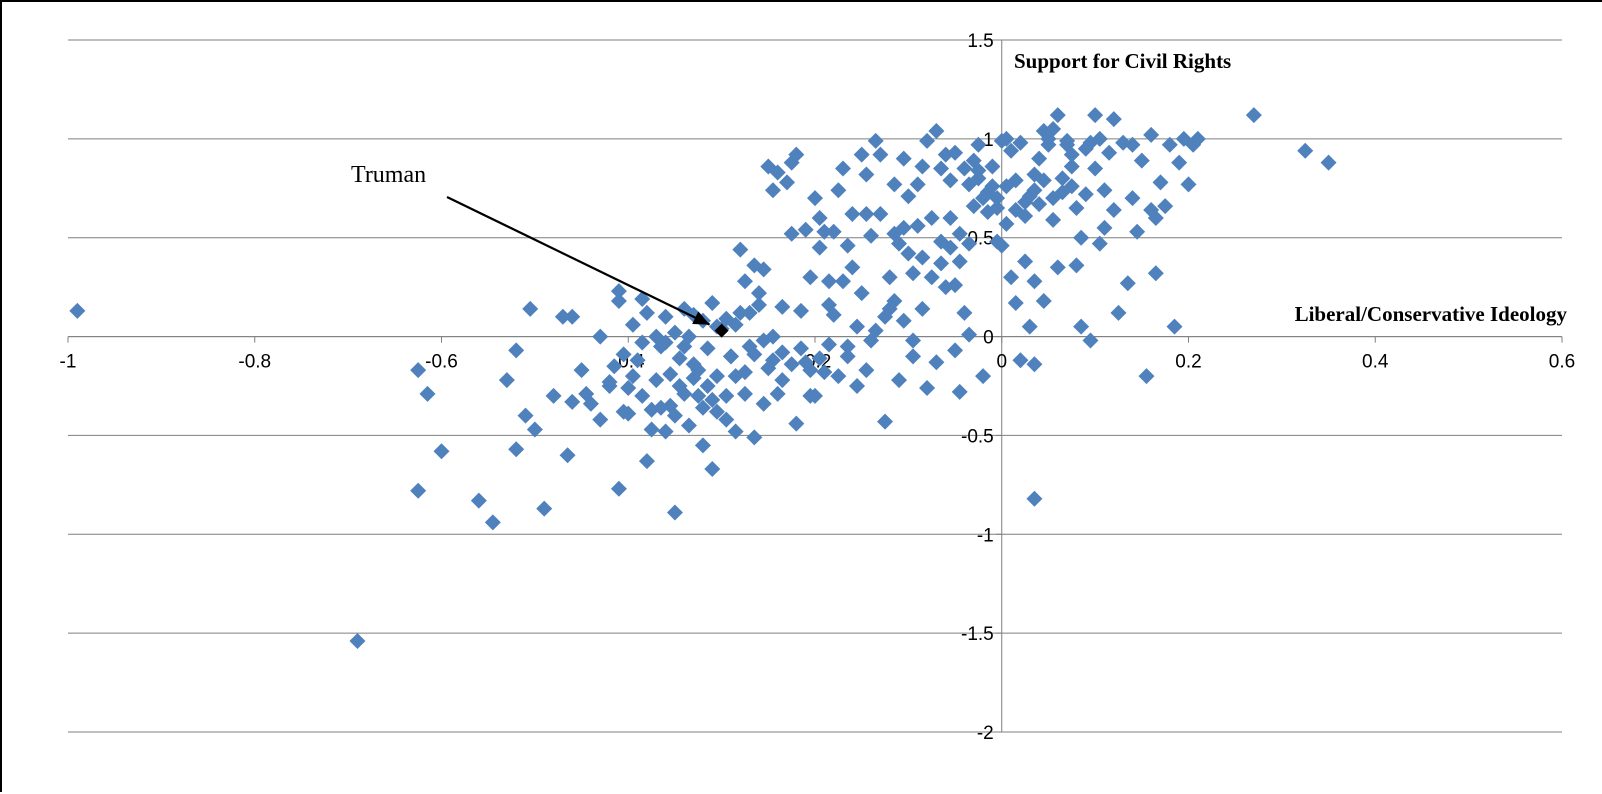 This screenshot has height=794, width=1602. Describe the element at coordinates (985, 733) in the screenshot. I see `y-tick-label: -2` at that location.